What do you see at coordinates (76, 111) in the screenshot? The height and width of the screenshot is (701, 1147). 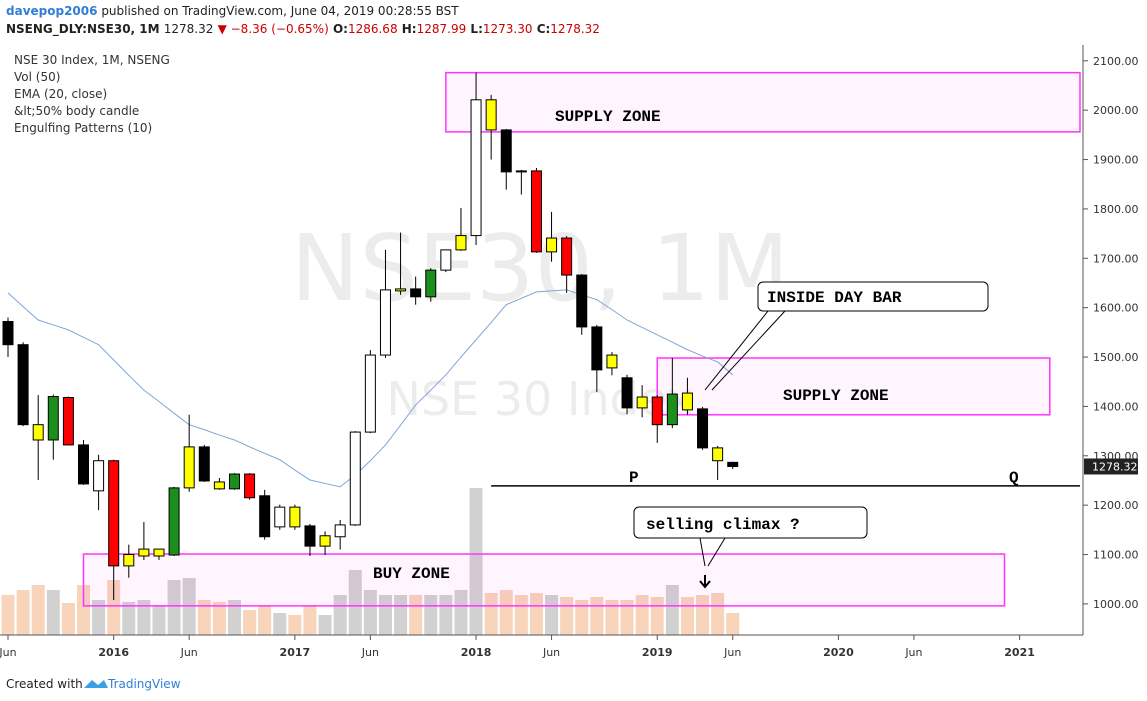 I see `legend-item: &lt;50% body candle` at bounding box center [76, 111].